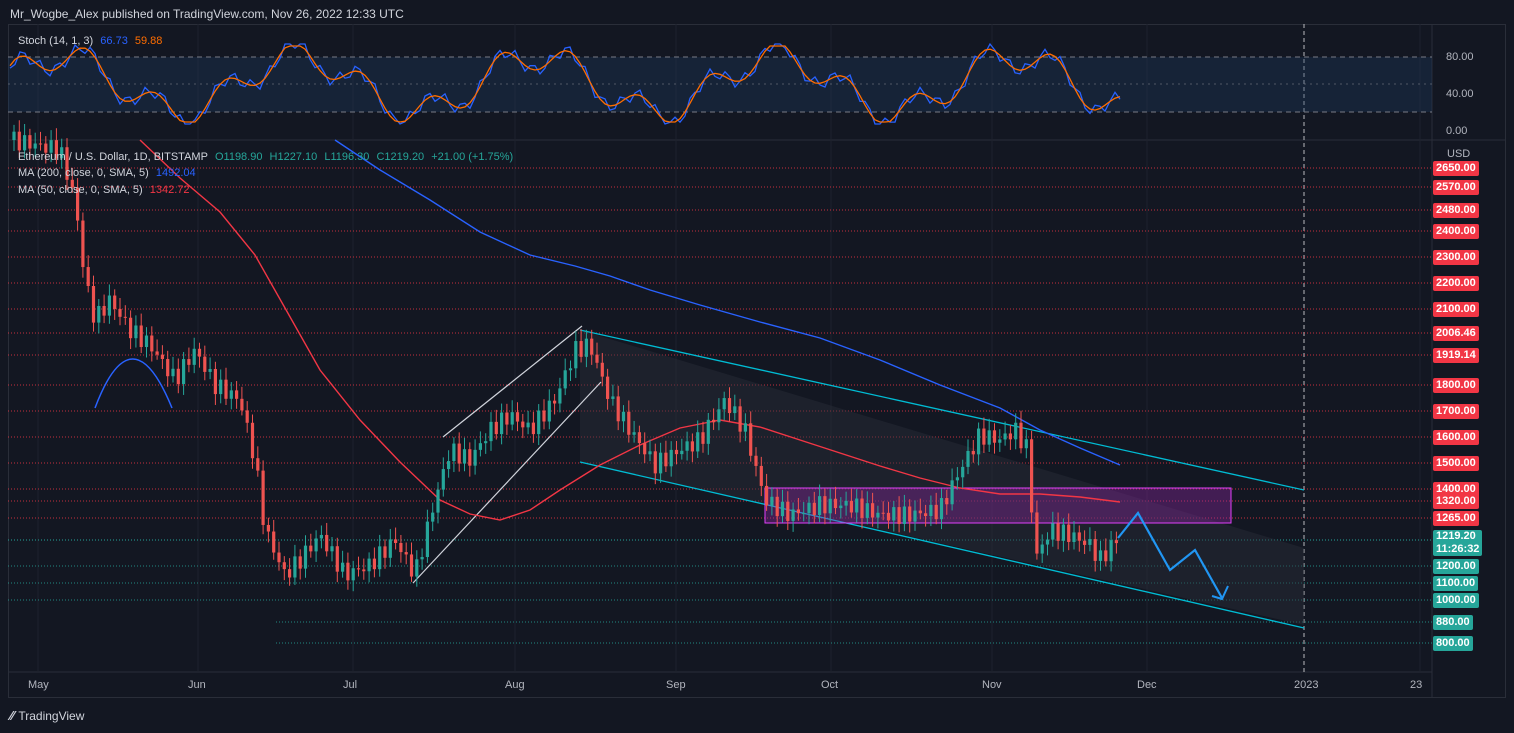 Image resolution: width=1514 pixels, height=733 pixels. What do you see at coordinates (1220, 593) in the screenshot?
I see `projection-arrowhead` at bounding box center [1220, 593].